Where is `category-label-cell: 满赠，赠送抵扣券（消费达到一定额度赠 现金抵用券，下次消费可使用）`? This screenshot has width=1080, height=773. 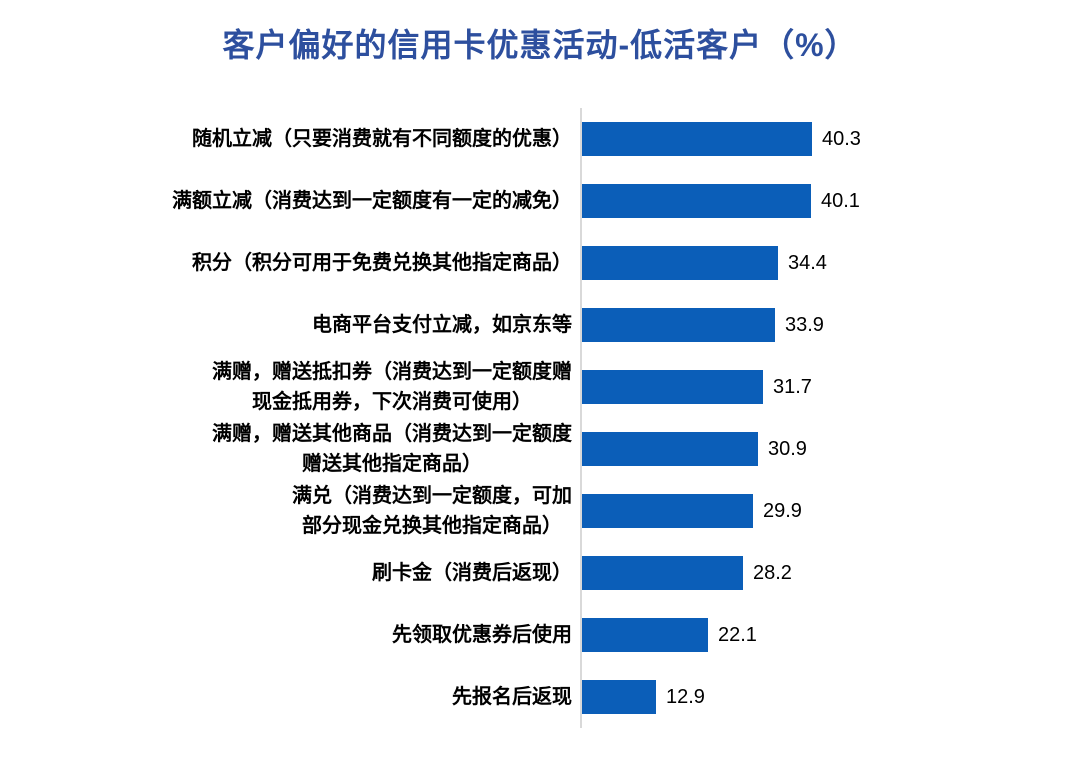 category-label-cell: 满赠，赠送抵扣券（消费达到一定额度赠 现金抵用券，下次消费可使用） is located at coordinates (286, 387).